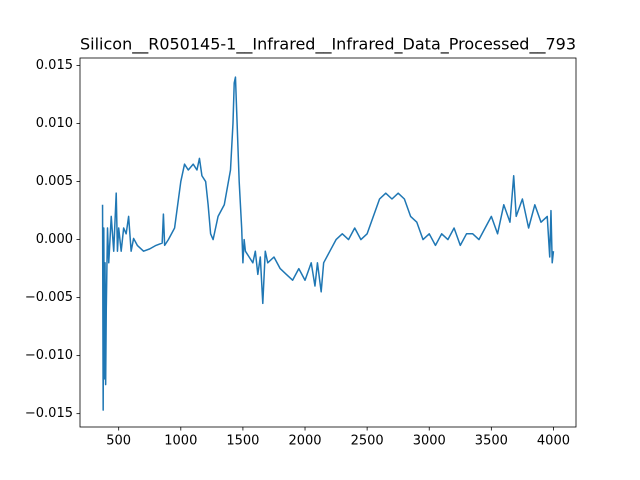 The image size is (640, 480). I want to click on x-tick-label: 1000, so click(180, 441).